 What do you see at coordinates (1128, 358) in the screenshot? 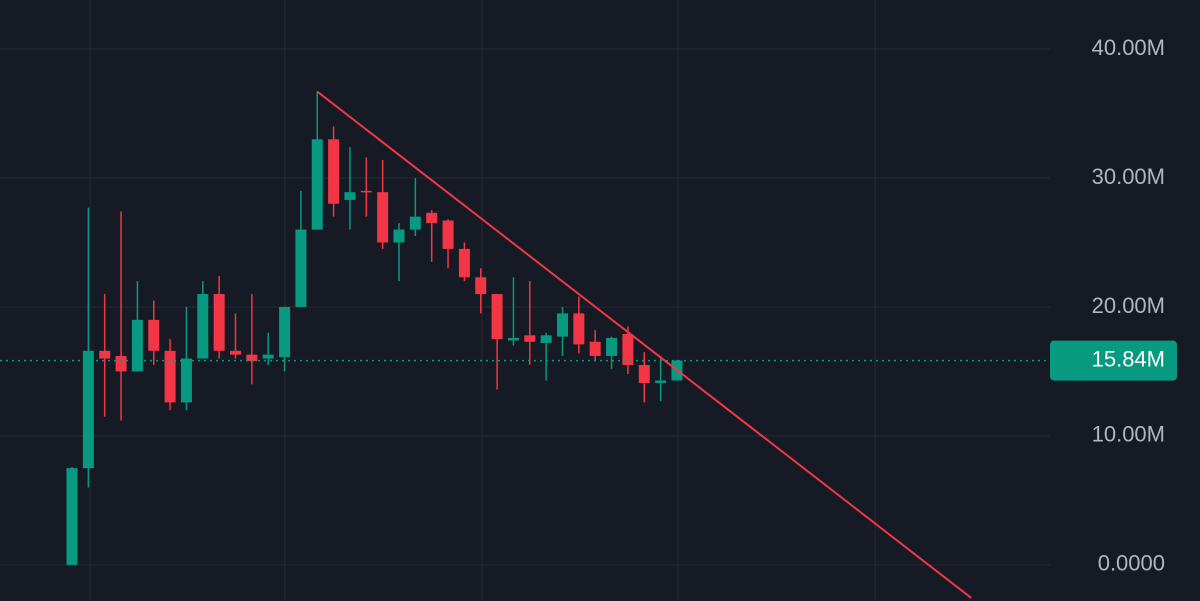
I see `last-price-label: 15.84M` at bounding box center [1128, 358].